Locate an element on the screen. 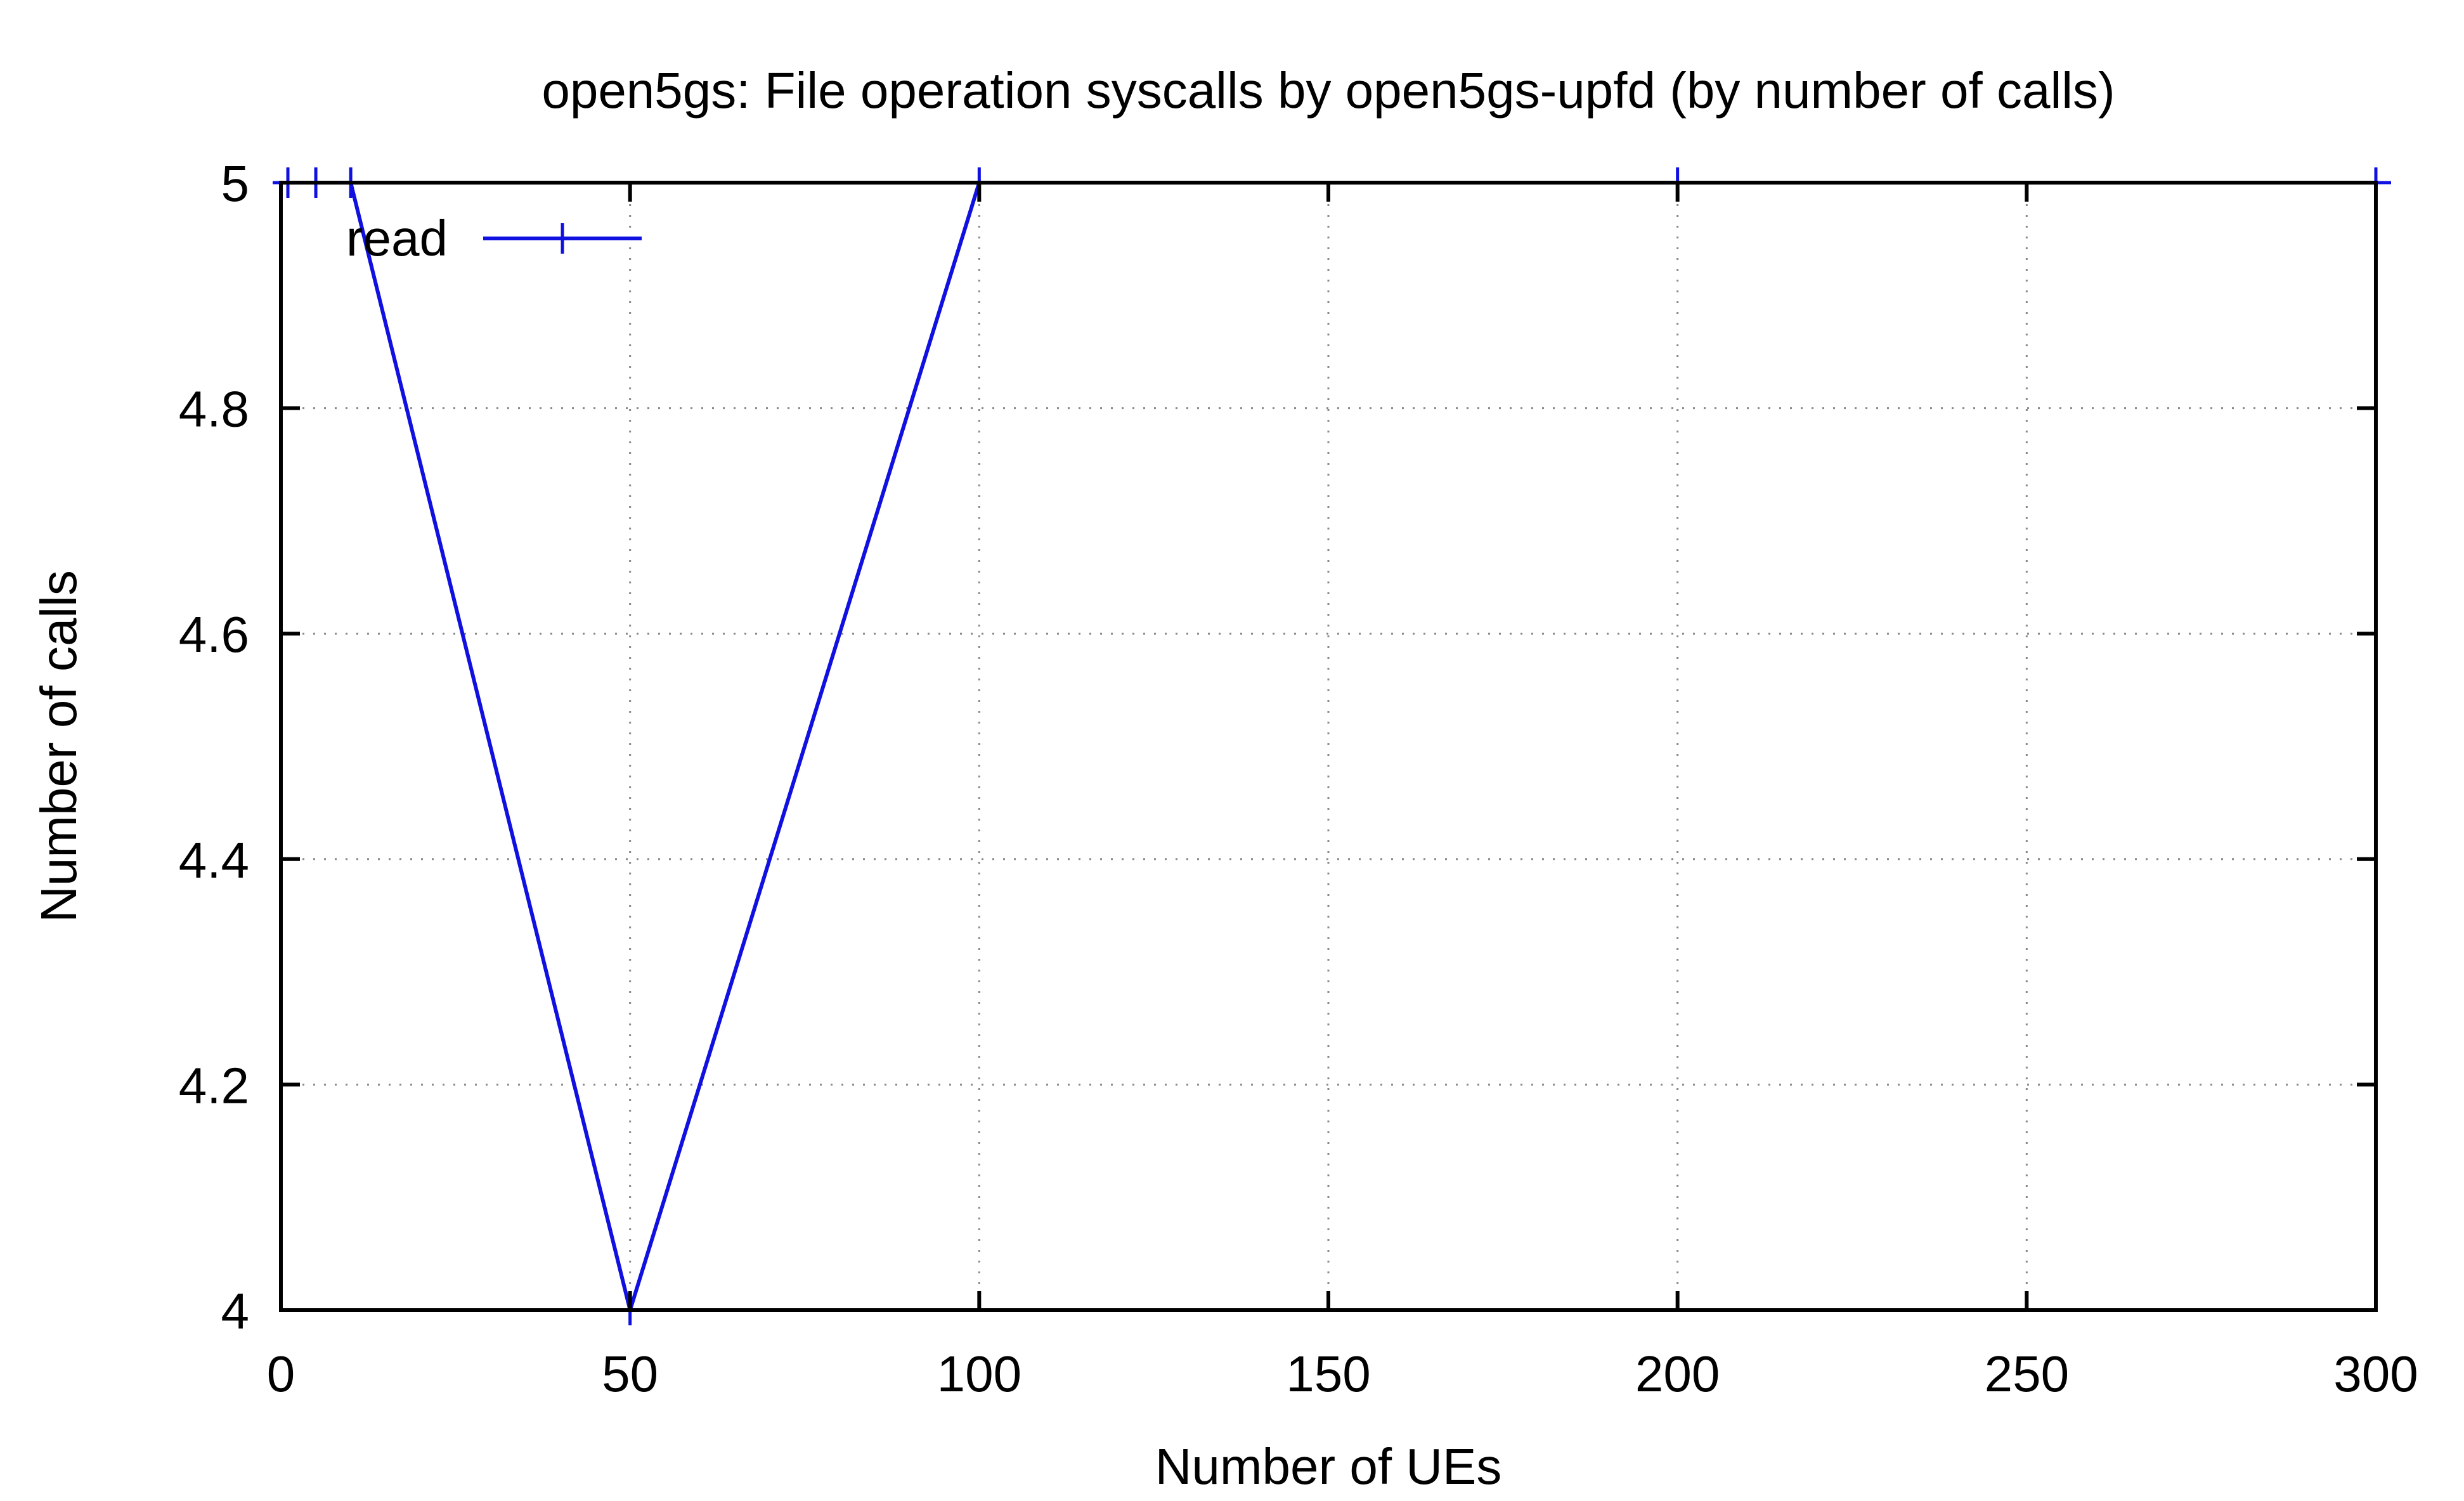 The height and width of the screenshot is (1501, 2464). y-tick-labels: 4 4.2 4.4 4.6 4.8 5 is located at coordinates (214, 747).